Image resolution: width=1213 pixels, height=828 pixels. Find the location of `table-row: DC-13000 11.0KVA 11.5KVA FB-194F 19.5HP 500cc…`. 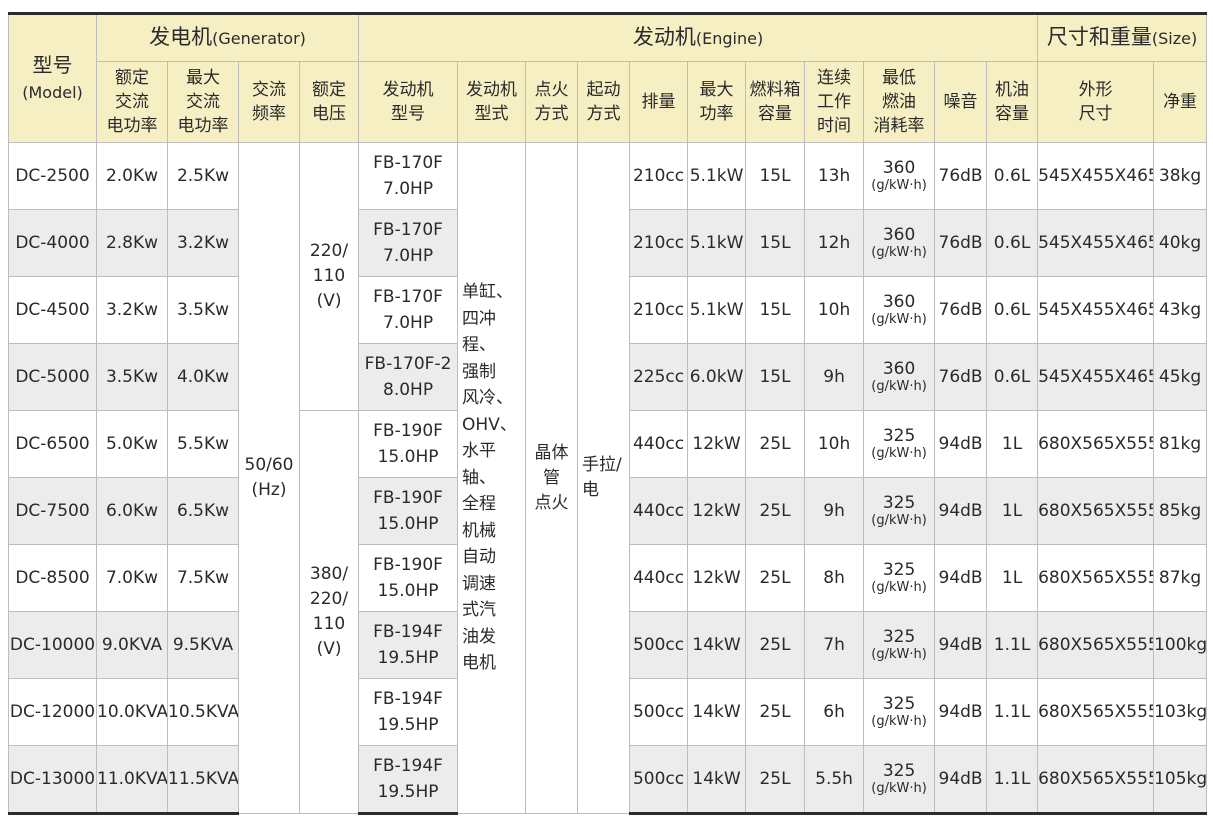

table-row: DC-13000 11.0KVA 11.5KVA FB-194F 19.5HP 500cc… is located at coordinates (608, 780).